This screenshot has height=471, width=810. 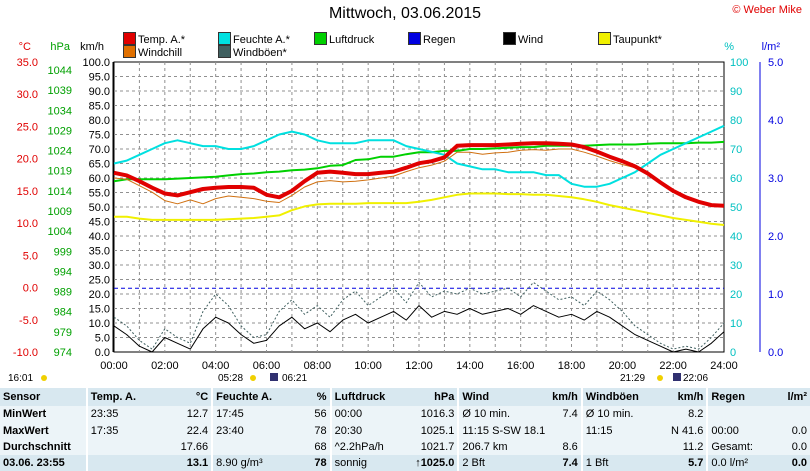 What do you see at coordinates (267, 366) in the screenshot?
I see `x-tick-label: 06:00` at bounding box center [267, 366].